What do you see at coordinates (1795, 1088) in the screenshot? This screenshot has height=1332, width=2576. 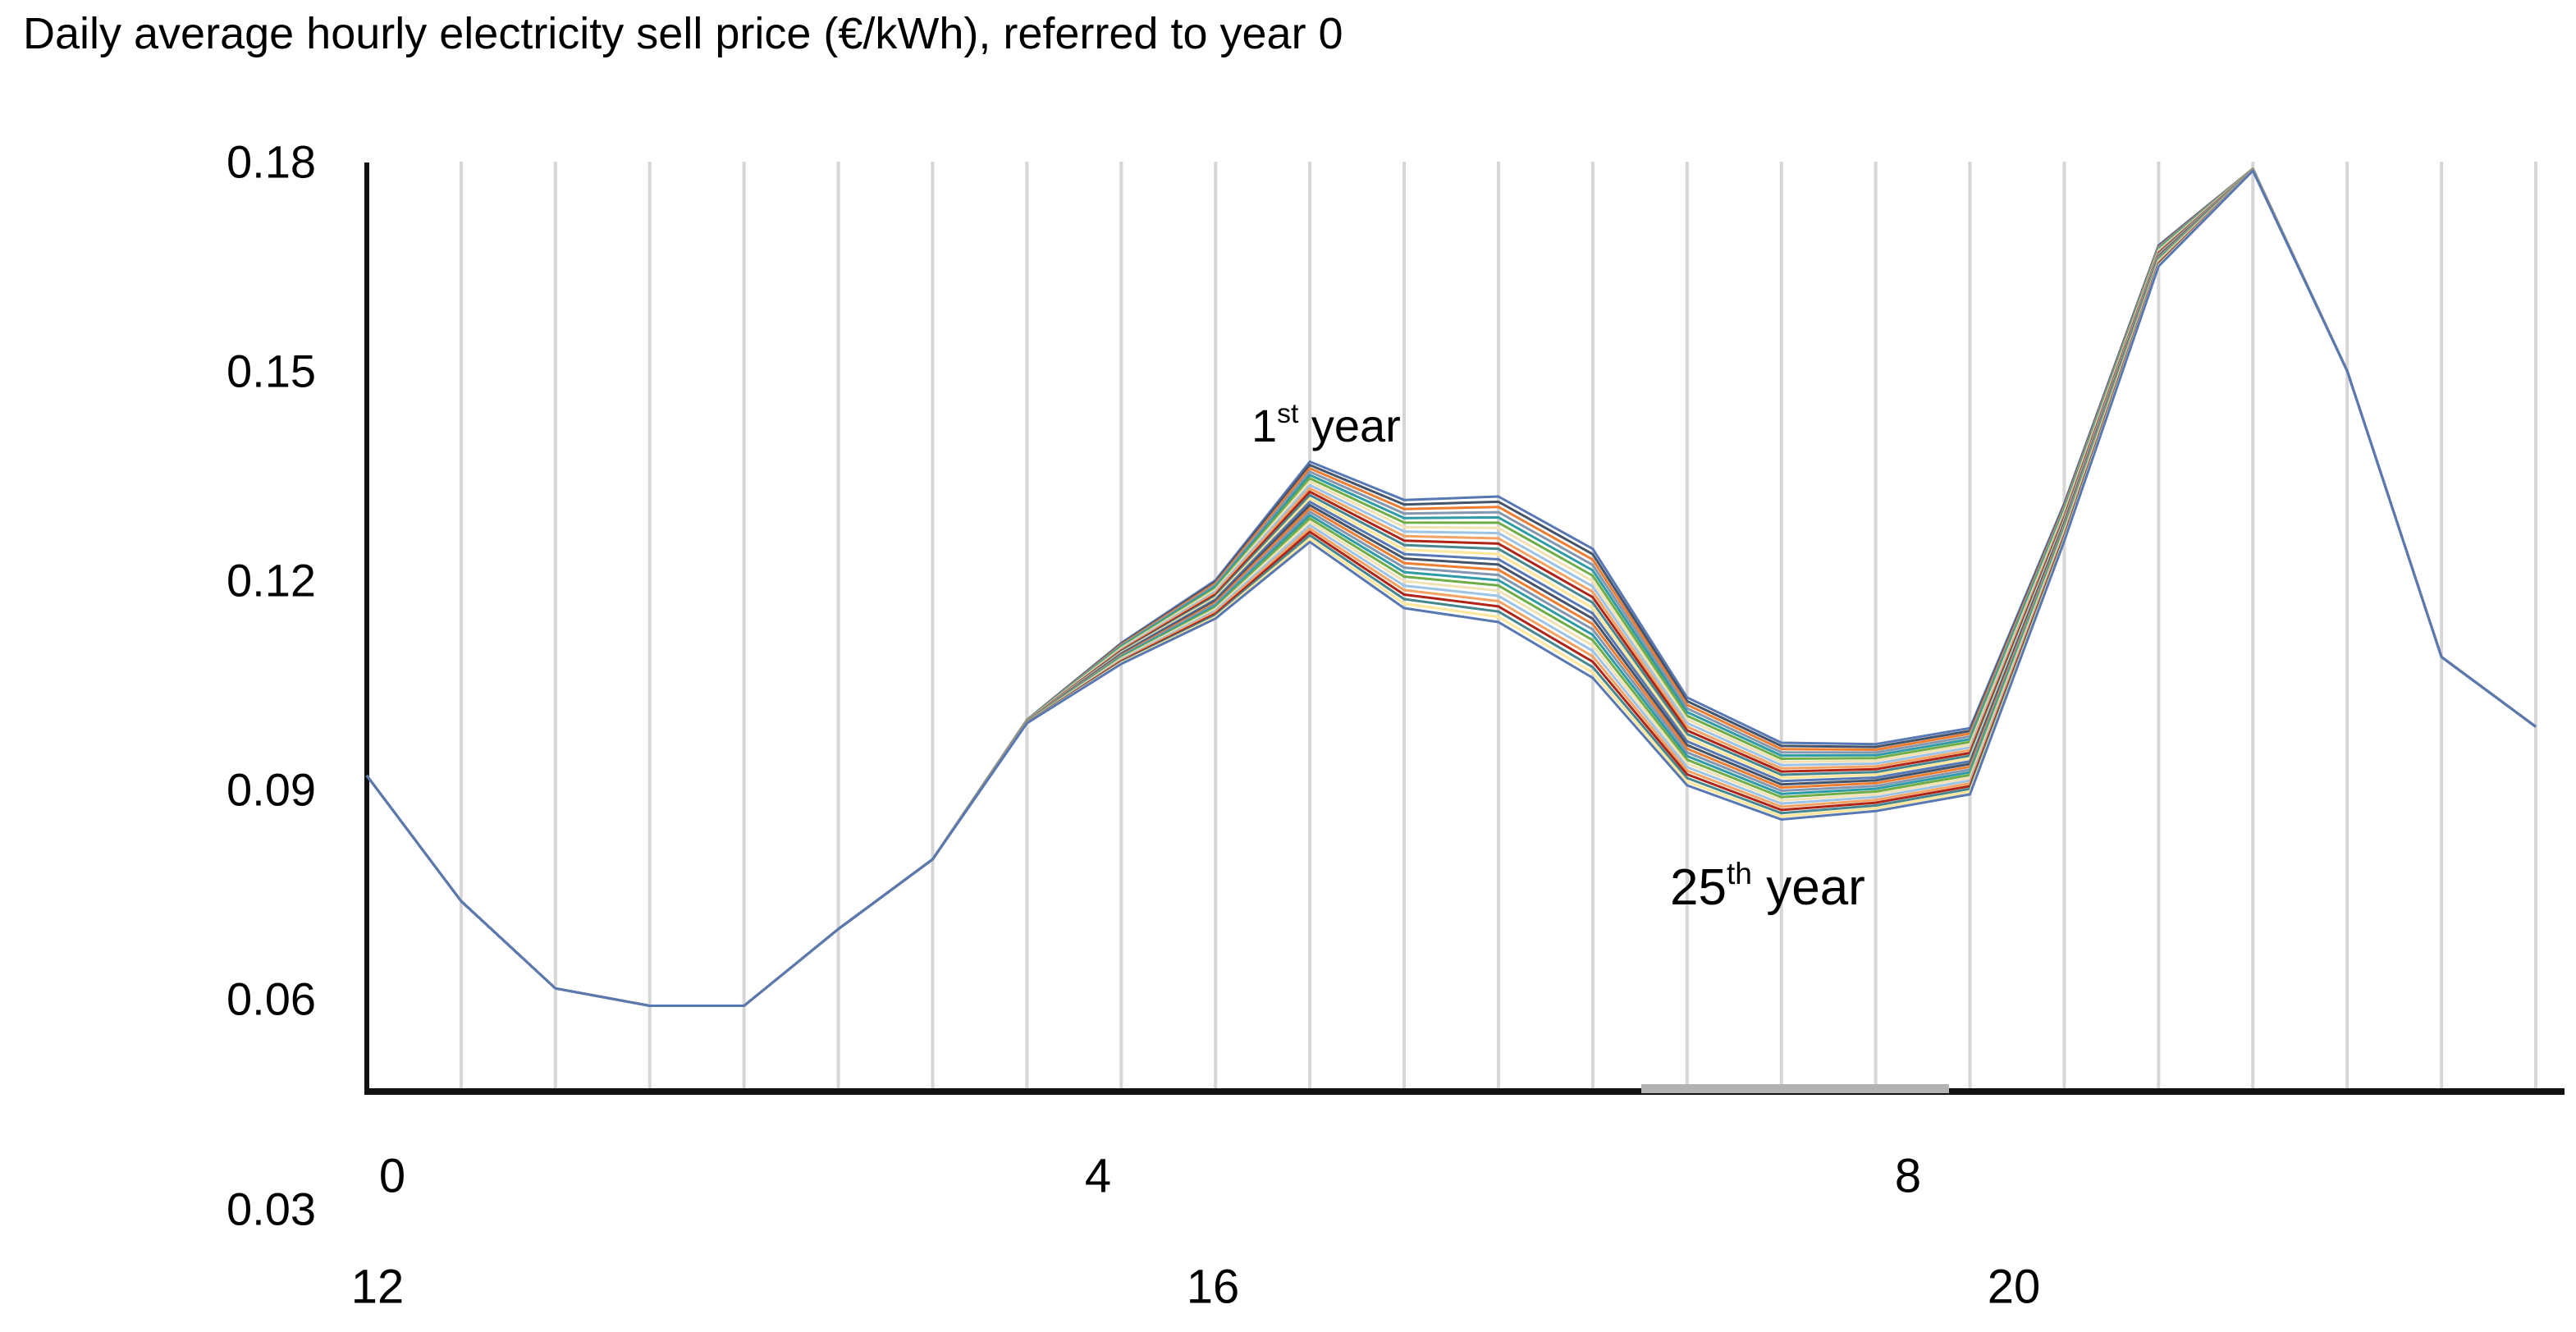 I see `axis-artifact-segment` at bounding box center [1795, 1088].